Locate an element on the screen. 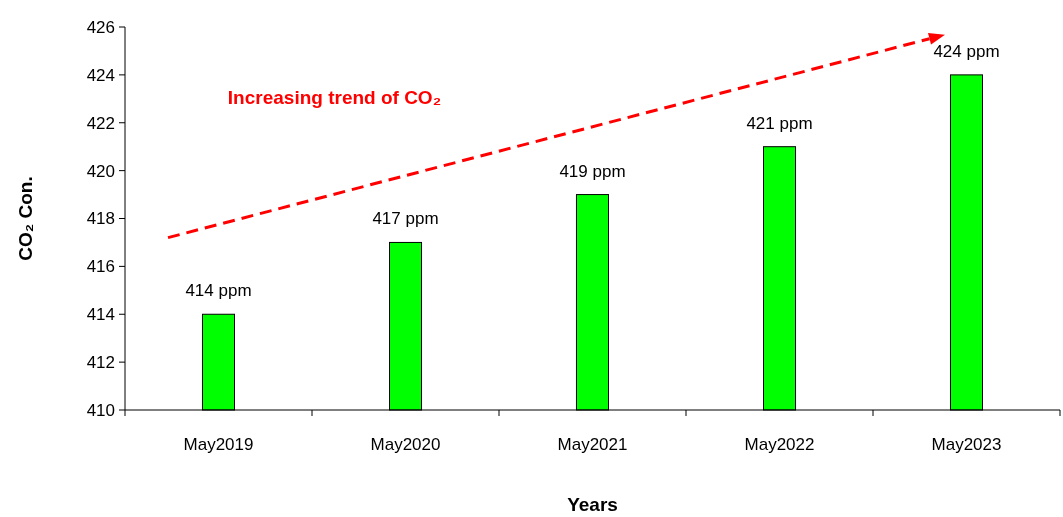 This screenshot has height=517, width=1063. y-tick-label: 418 is located at coordinates (100, 219).